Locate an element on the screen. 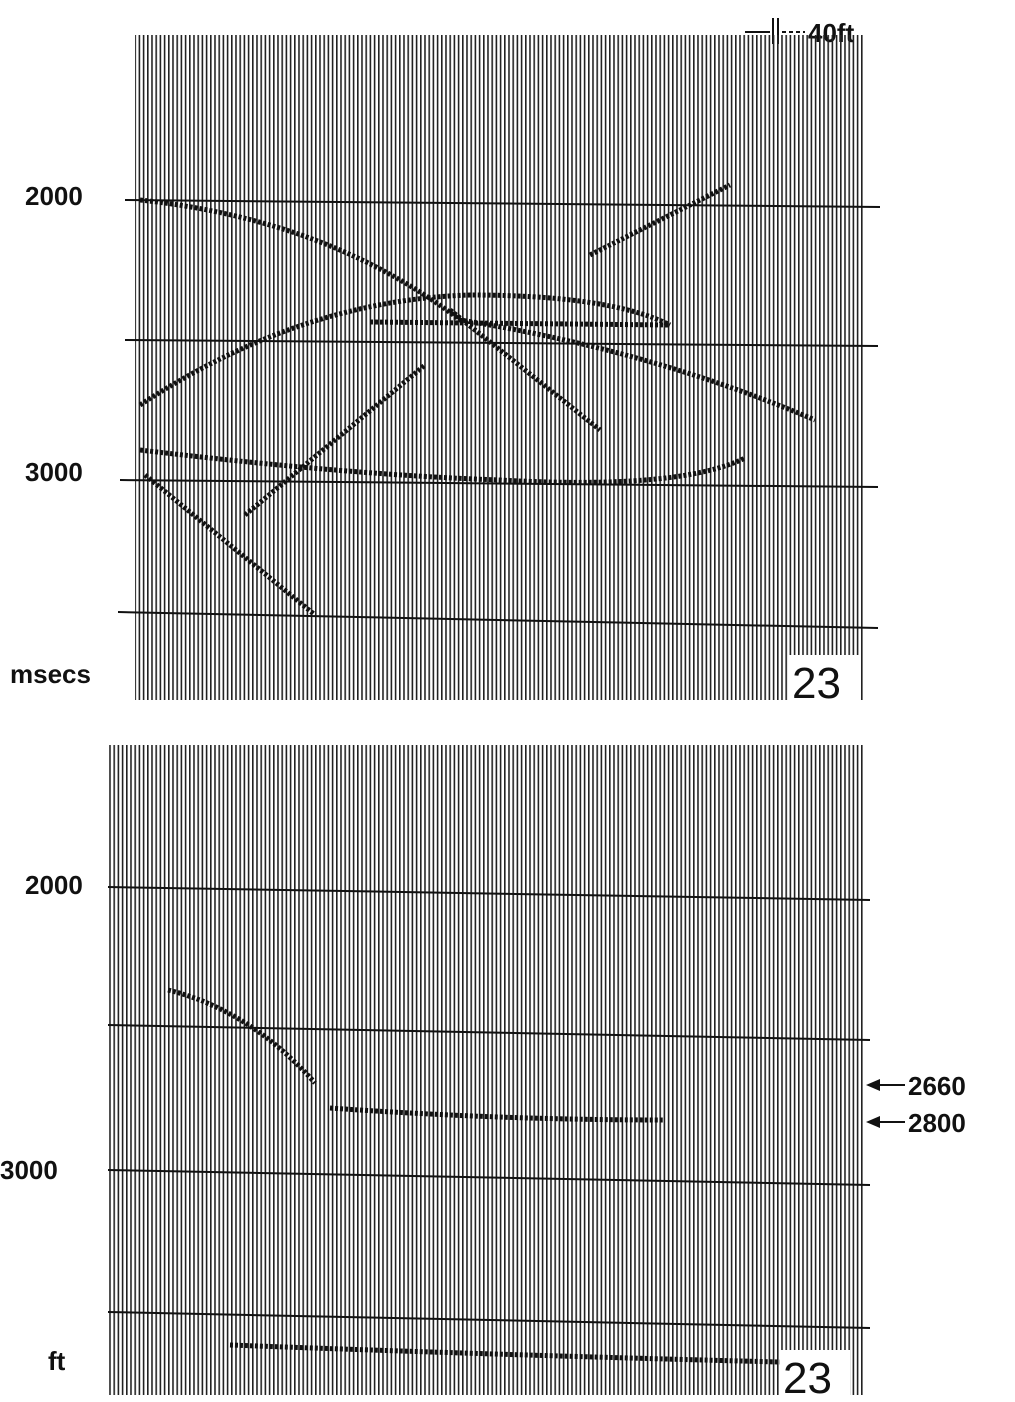 This screenshot has height=1402, width=1015. marker-arrow: 2800 is located at coordinates (916, 1123).